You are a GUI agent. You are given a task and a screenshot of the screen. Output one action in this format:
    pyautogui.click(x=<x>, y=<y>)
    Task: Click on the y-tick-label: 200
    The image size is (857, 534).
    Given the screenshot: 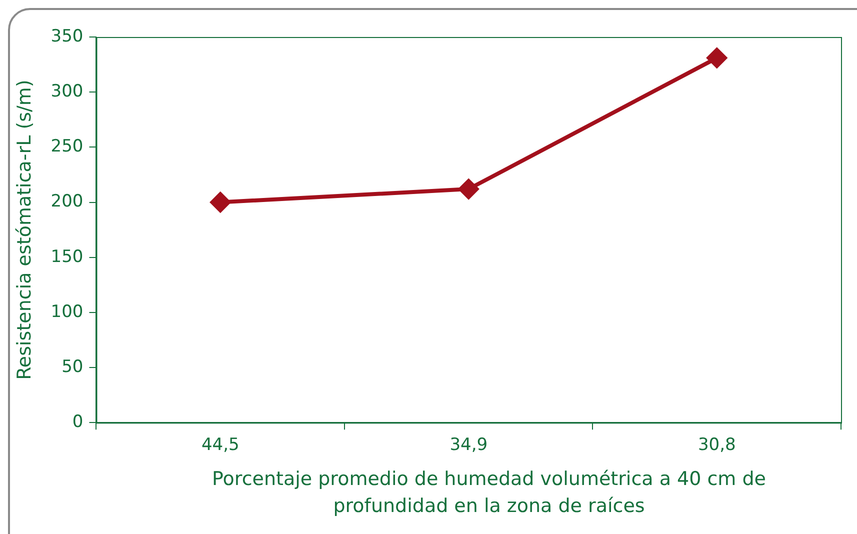 What is the action you would take?
    pyautogui.click(x=67, y=202)
    